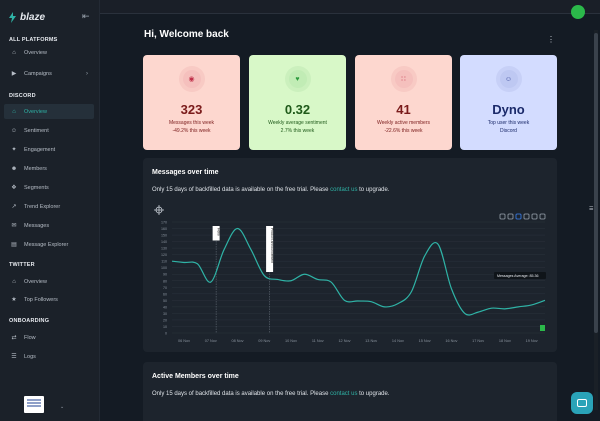 This screenshot has height=421, width=600. What do you see at coordinates (551, 39) in the screenshot?
I see `more-options-icon: ⋮` at bounding box center [551, 39].